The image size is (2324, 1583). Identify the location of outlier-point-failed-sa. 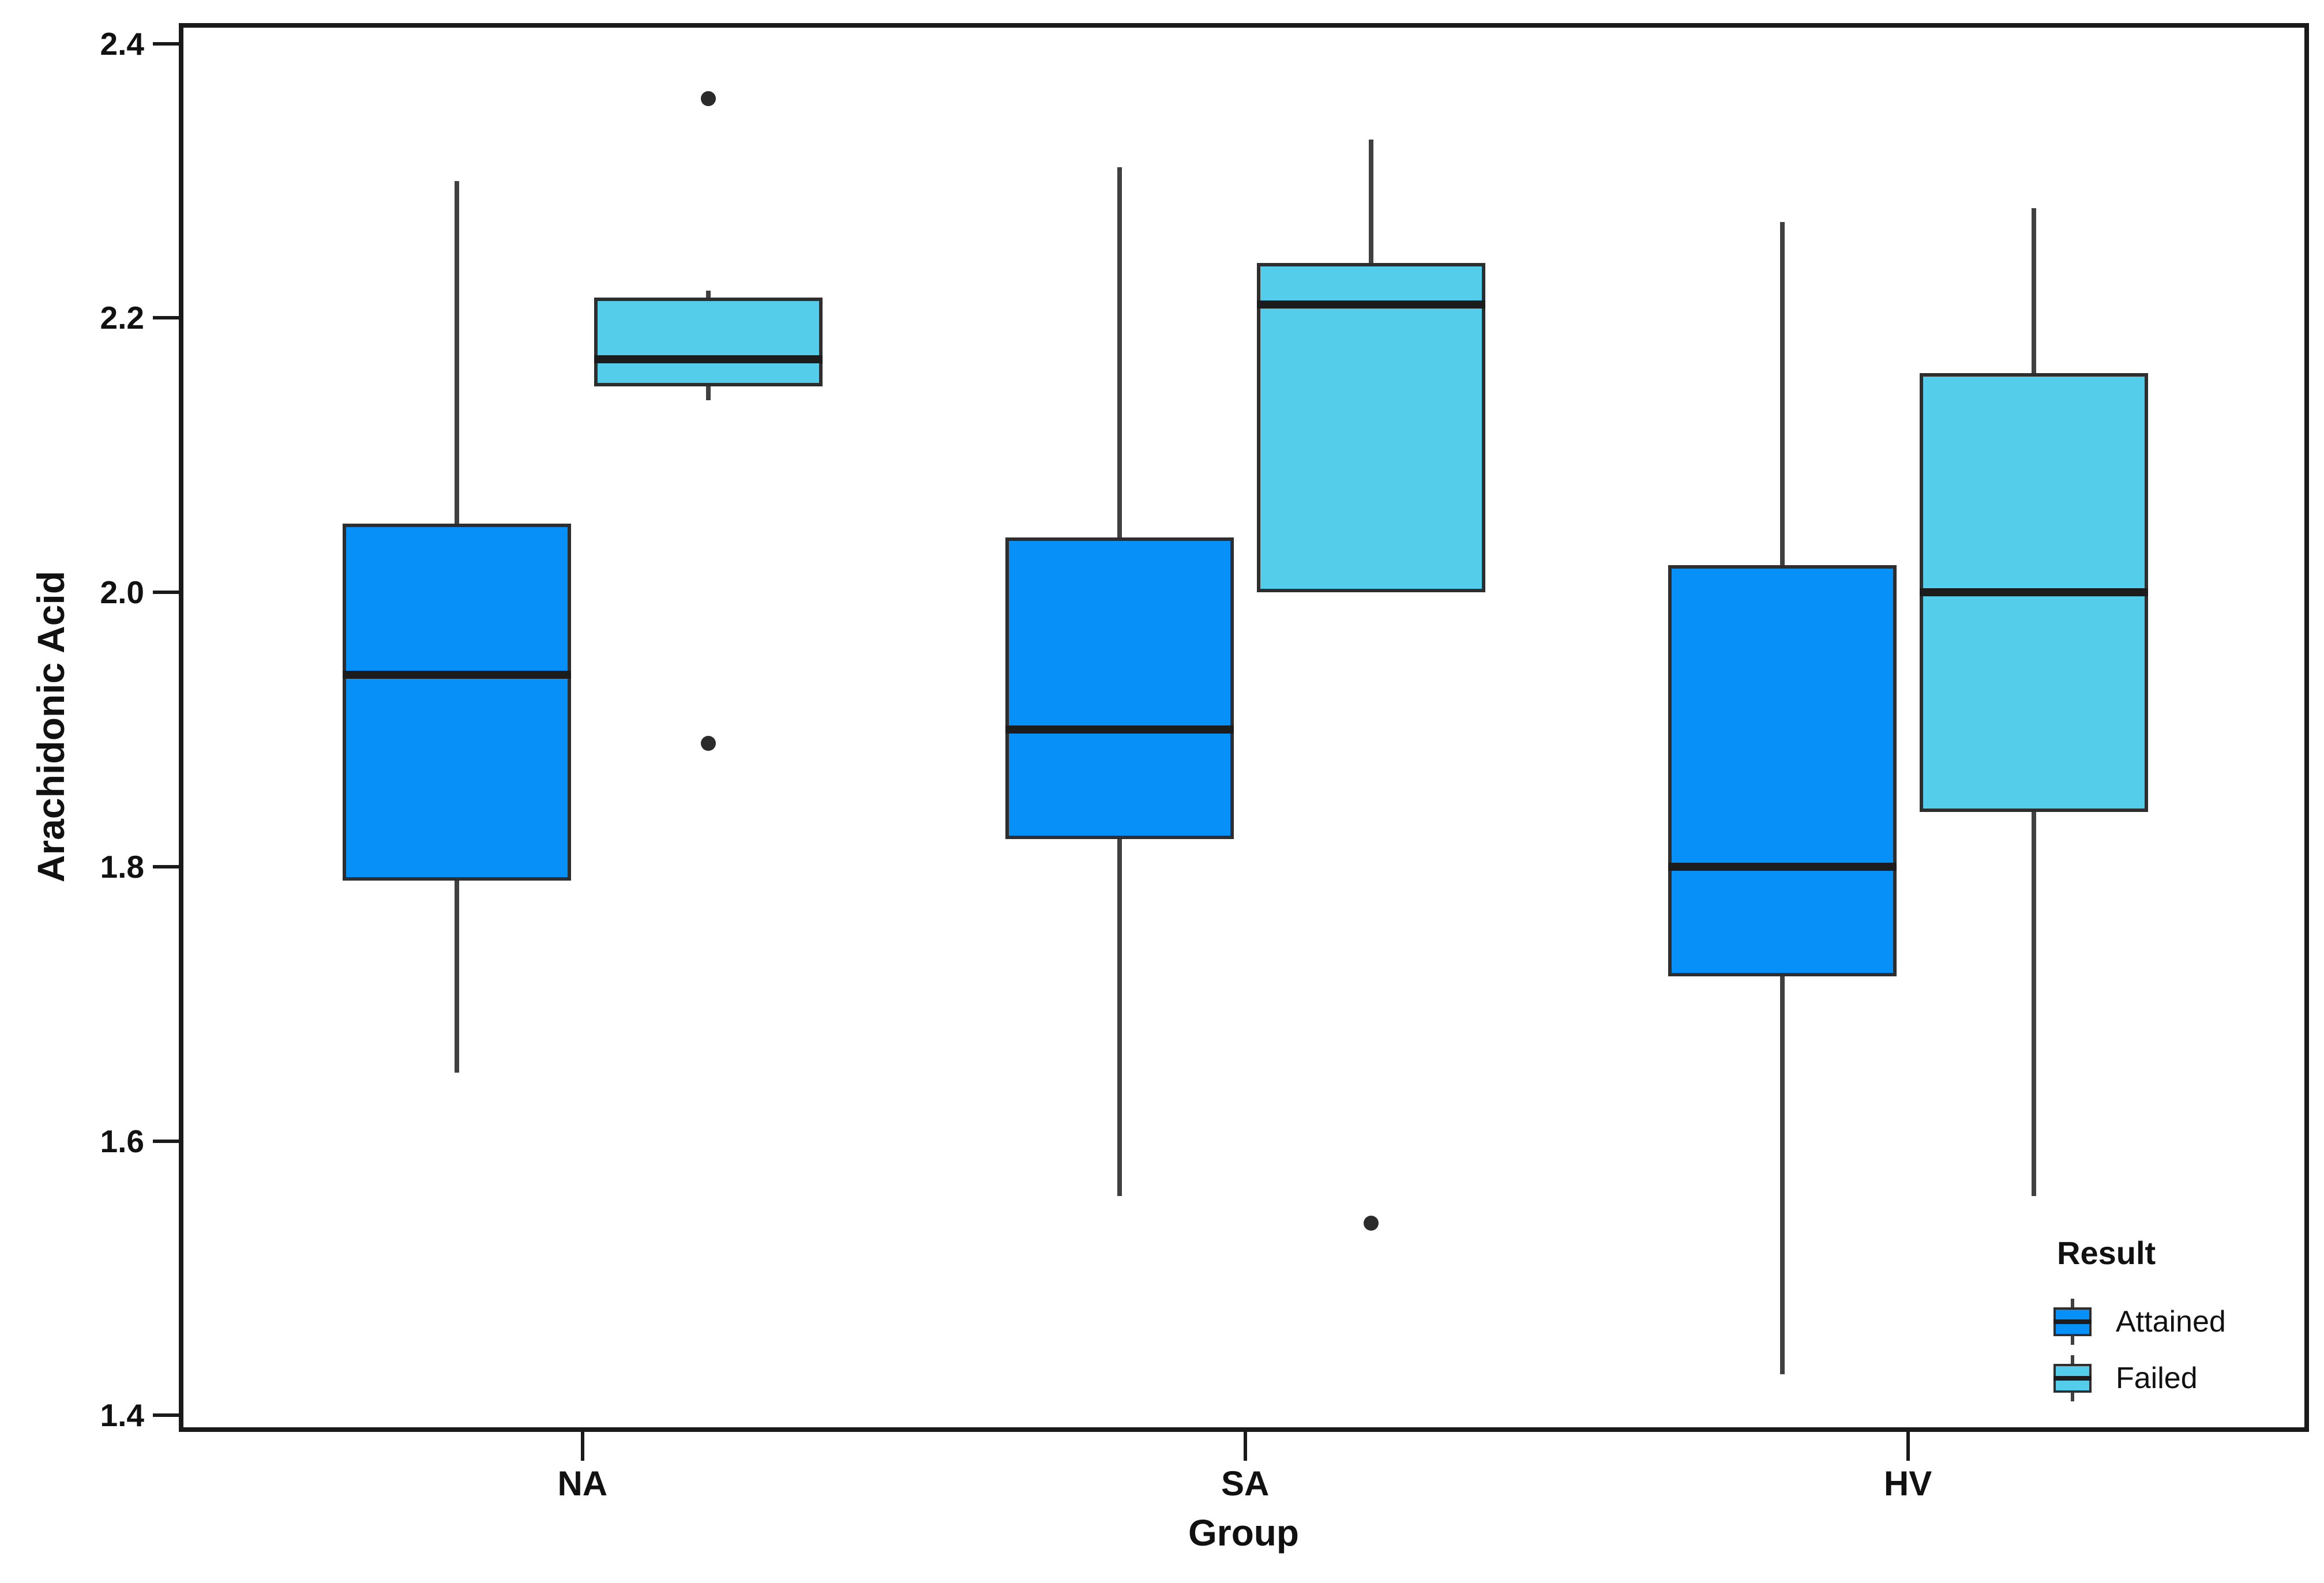
(1371, 1224).